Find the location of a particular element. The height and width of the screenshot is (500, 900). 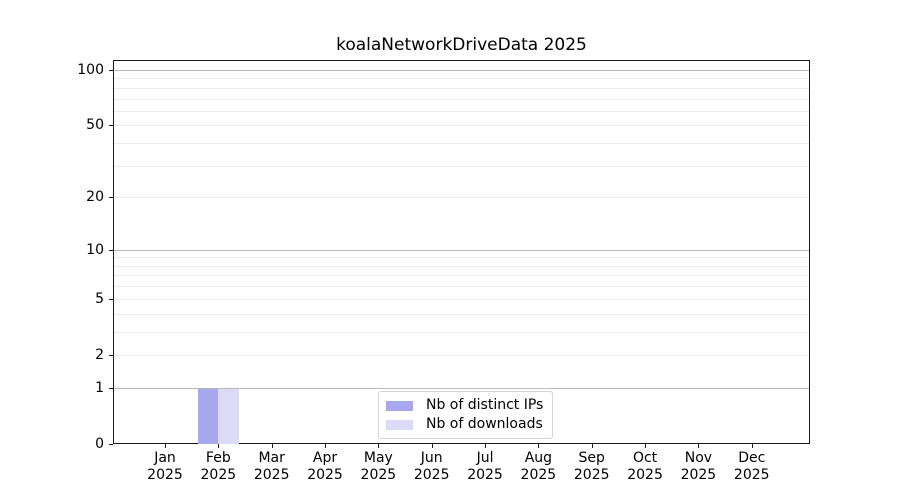

x-tick-label: May 2025 is located at coordinates (378, 467).